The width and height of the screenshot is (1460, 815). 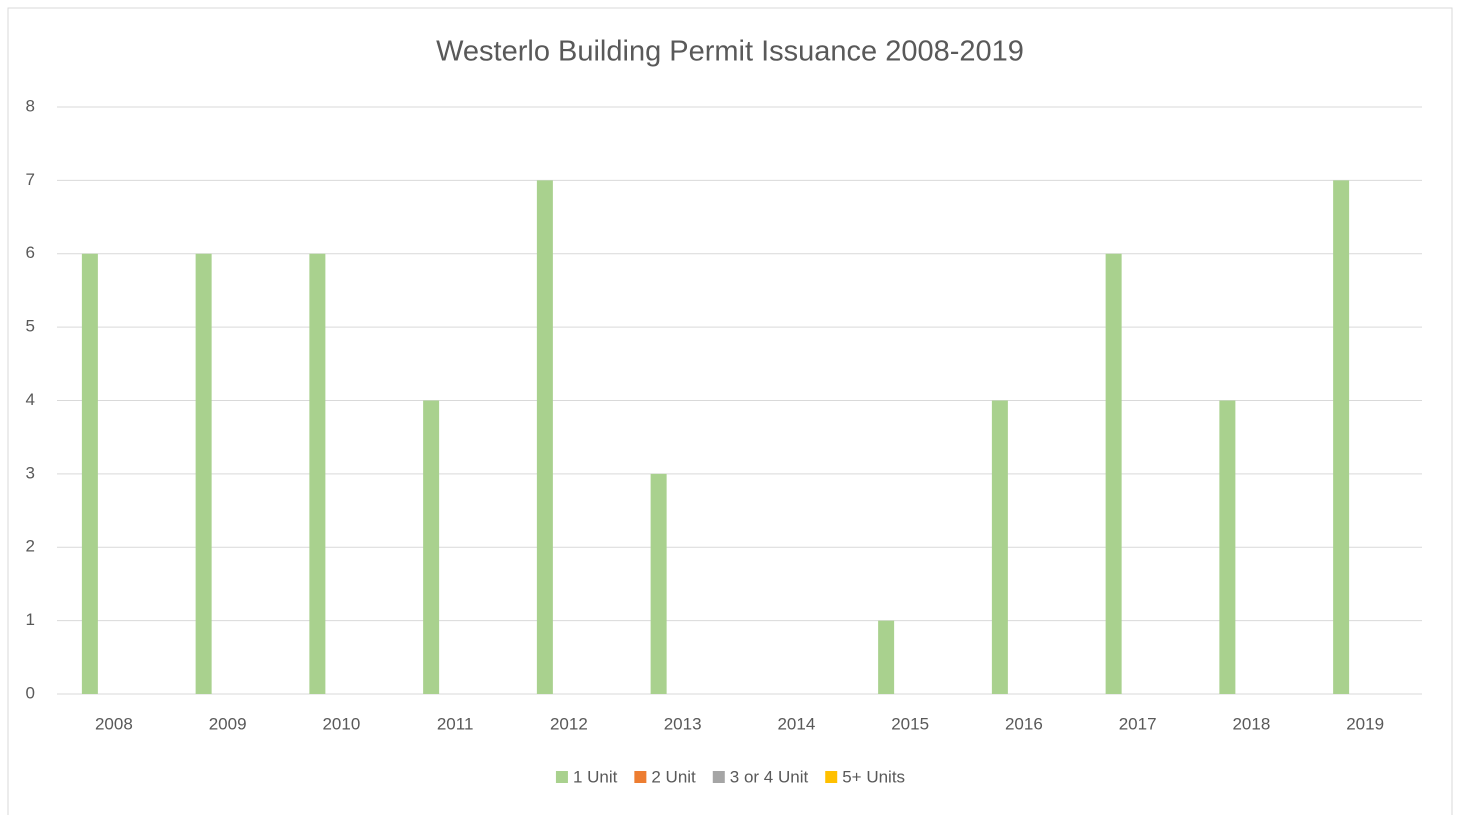 What do you see at coordinates (30, 399) in the screenshot?
I see `y-tick-label: 4` at bounding box center [30, 399].